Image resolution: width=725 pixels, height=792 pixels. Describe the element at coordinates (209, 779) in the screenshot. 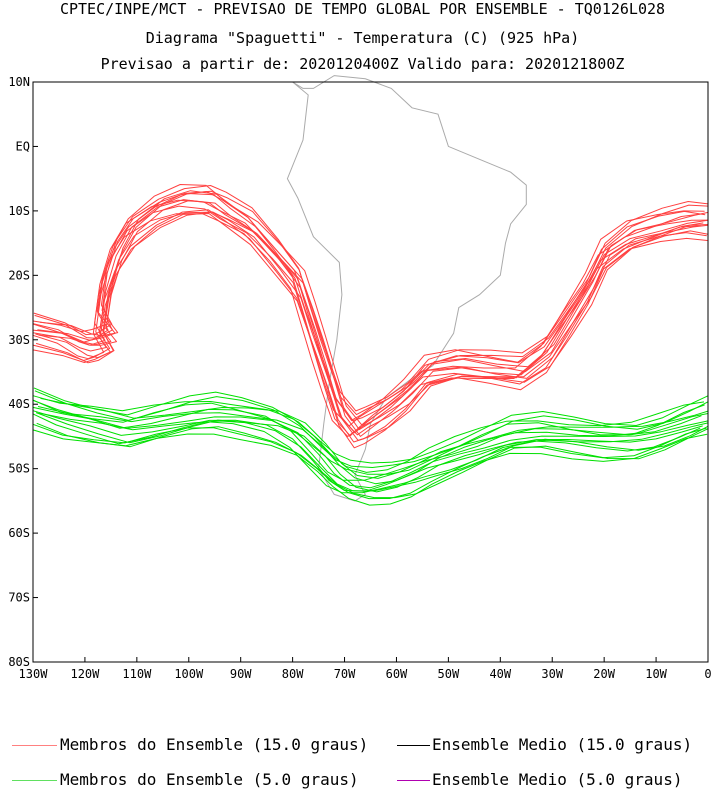

I see `legend-label-green-members: Membros do Ensemble (5.0 graus)` at that location.